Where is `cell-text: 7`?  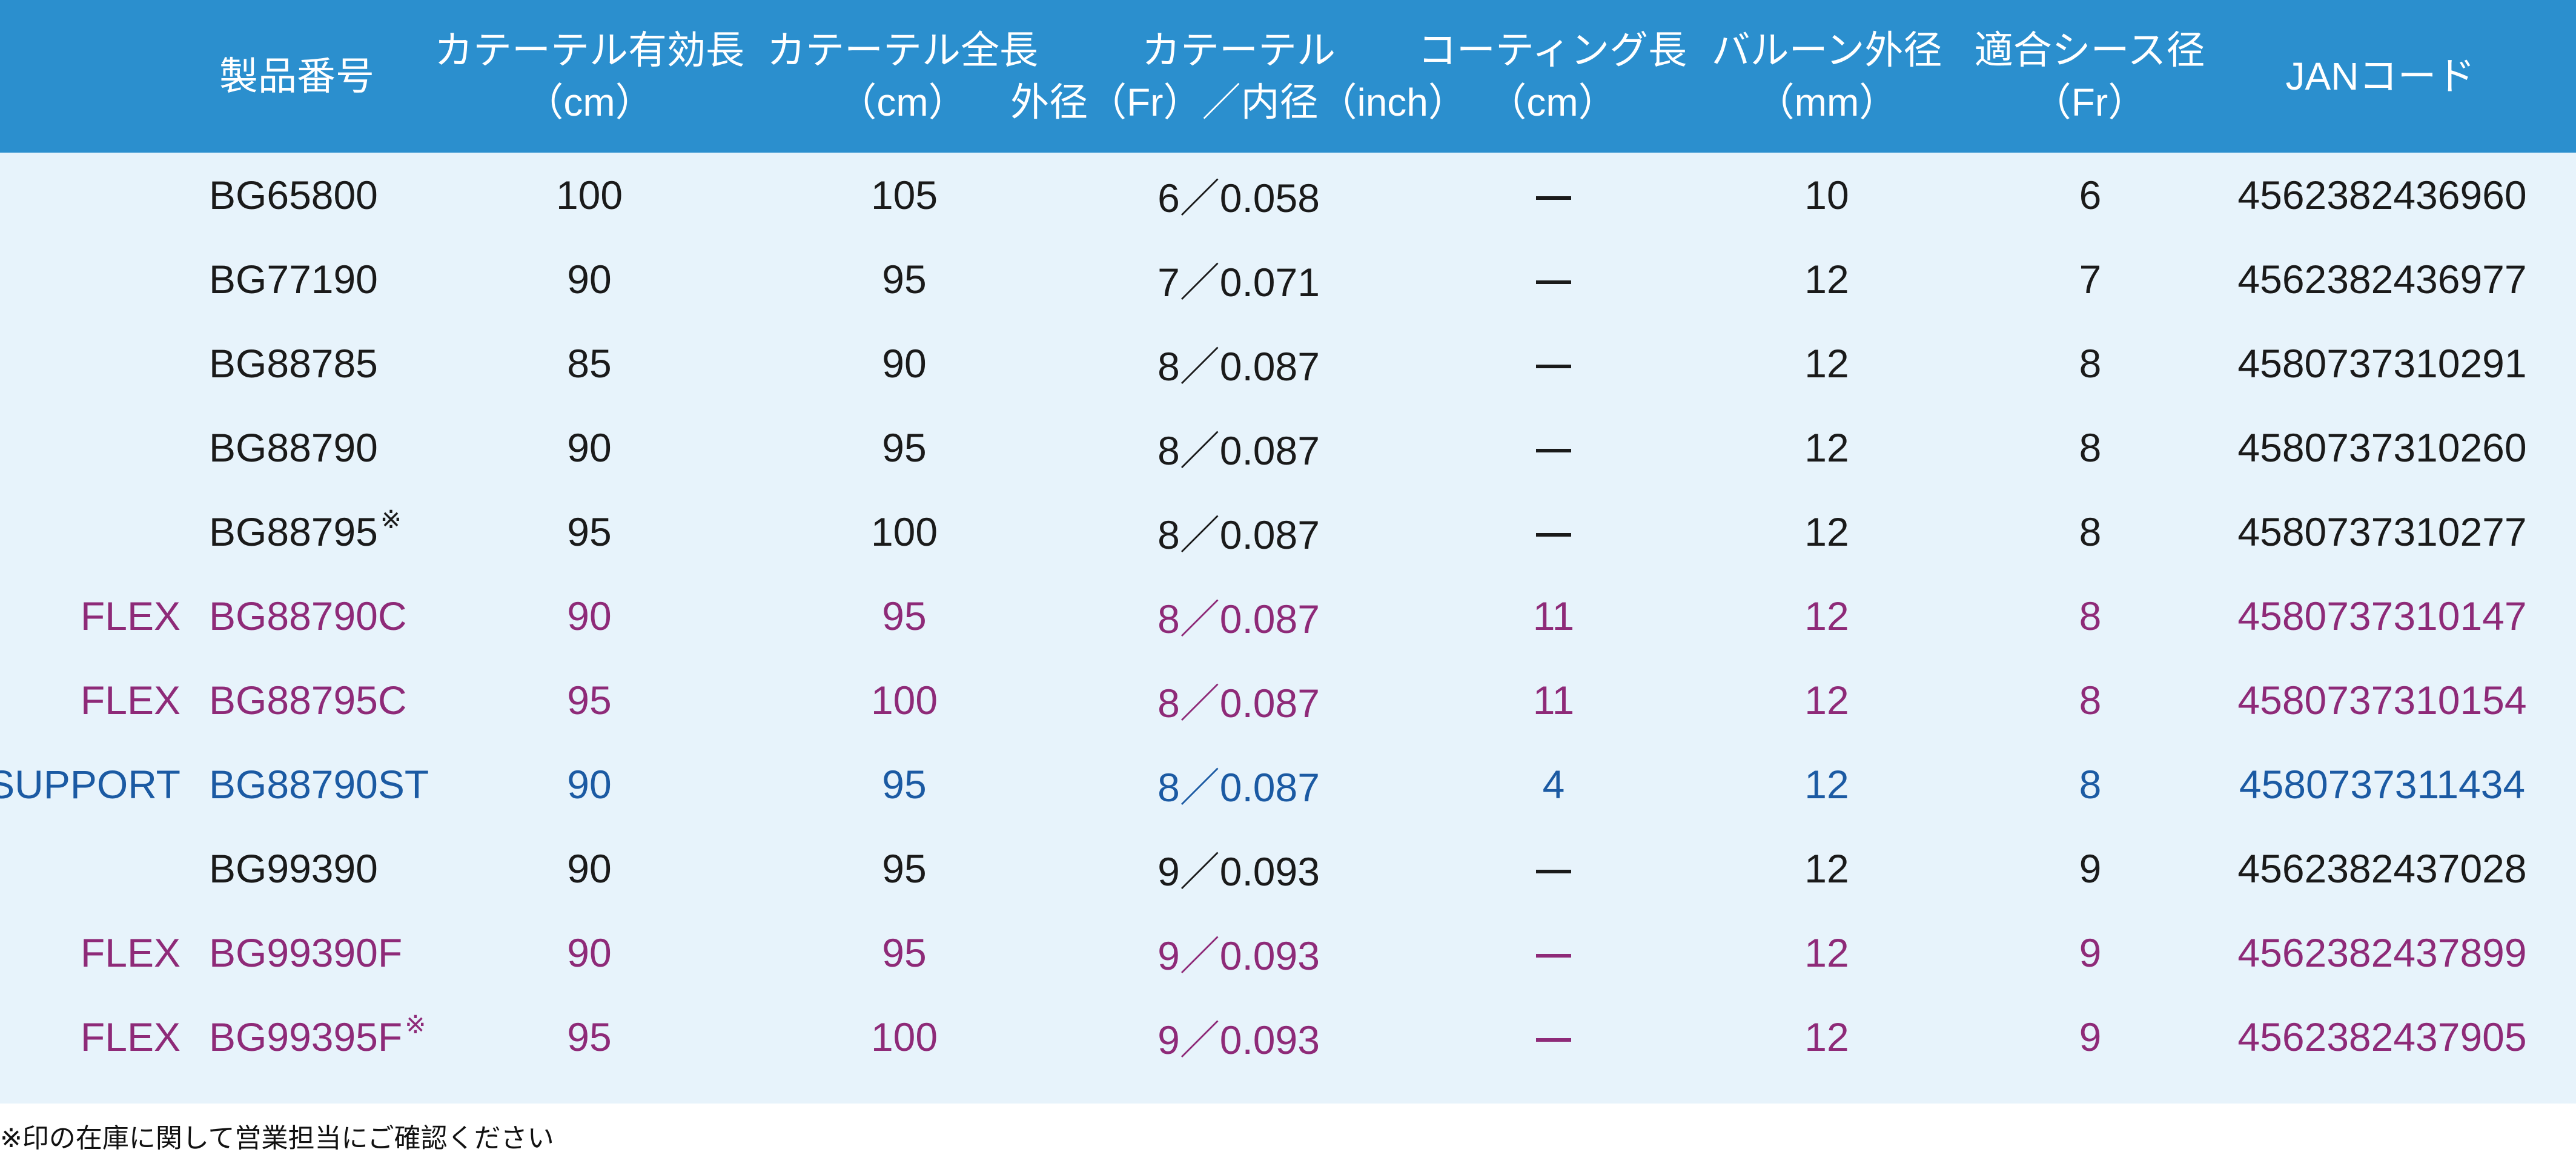
cell-text: 7 is located at coordinates (2090, 279).